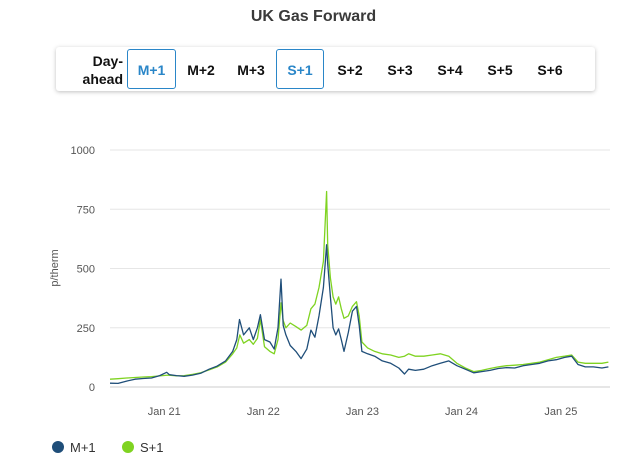 Image resolution: width=627 pixels, height=474 pixels. I want to click on tab-m3: M+3, so click(251, 70).